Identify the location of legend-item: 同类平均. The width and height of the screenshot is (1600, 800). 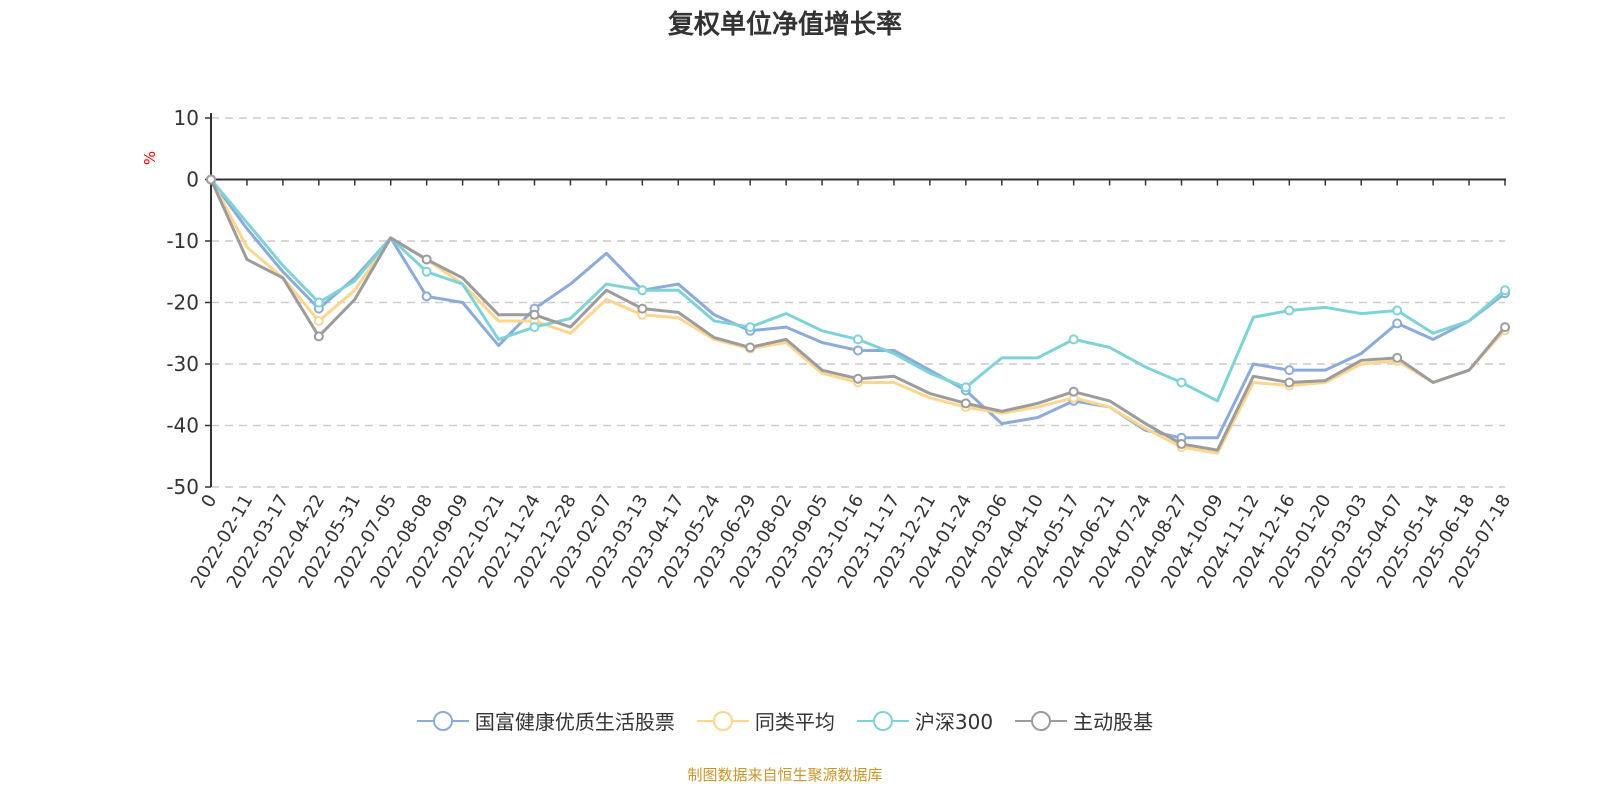
(765, 720).